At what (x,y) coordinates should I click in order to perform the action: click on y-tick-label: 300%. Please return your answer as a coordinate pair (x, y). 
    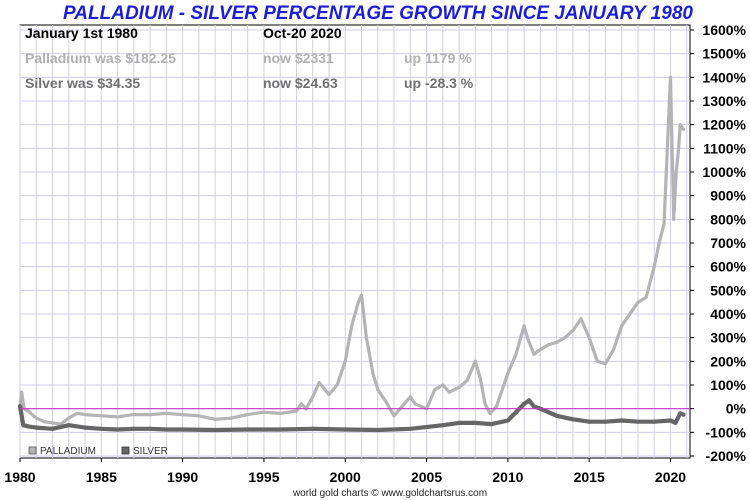
    Looking at the image, I should click on (728, 338).